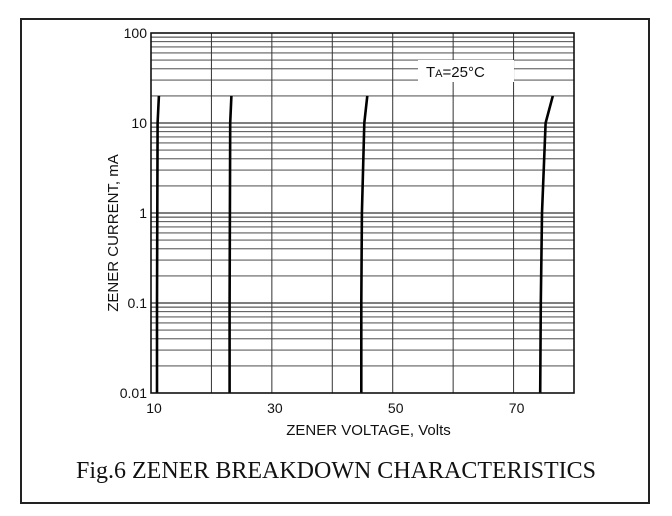  Describe the element at coordinates (133, 393) in the screenshot. I see `y-tick-label: 0.01` at that location.